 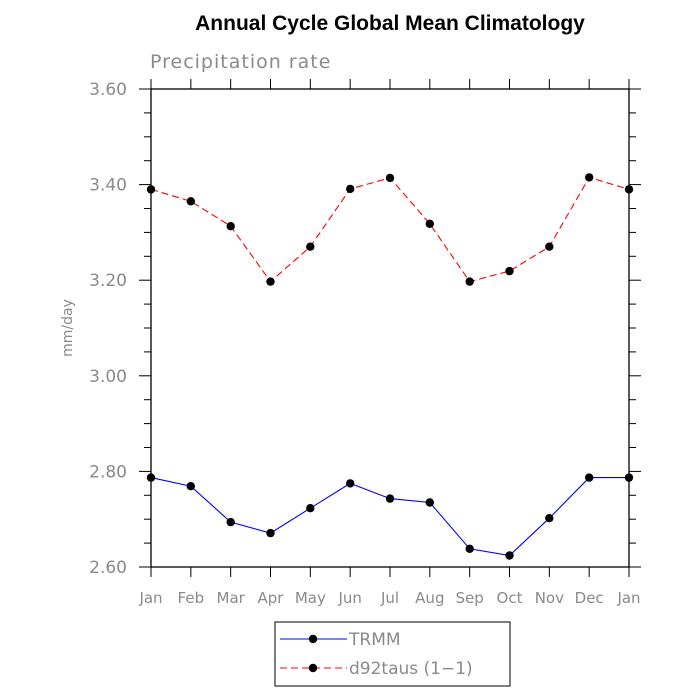 I want to click on y-tick-label: 3.20, so click(x=108, y=281).